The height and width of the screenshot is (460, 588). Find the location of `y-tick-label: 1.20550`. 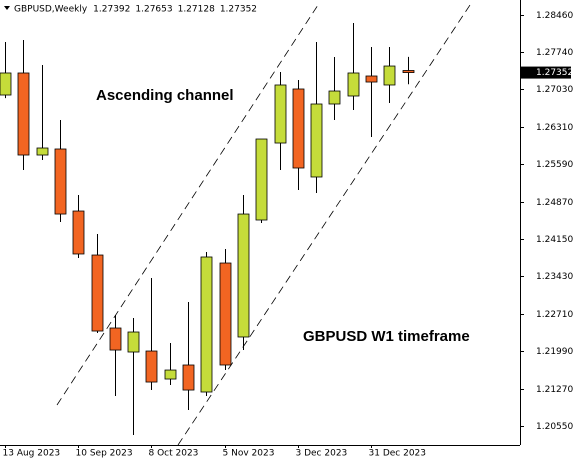

y-tick-label: 1.20550 is located at coordinates (554, 427).